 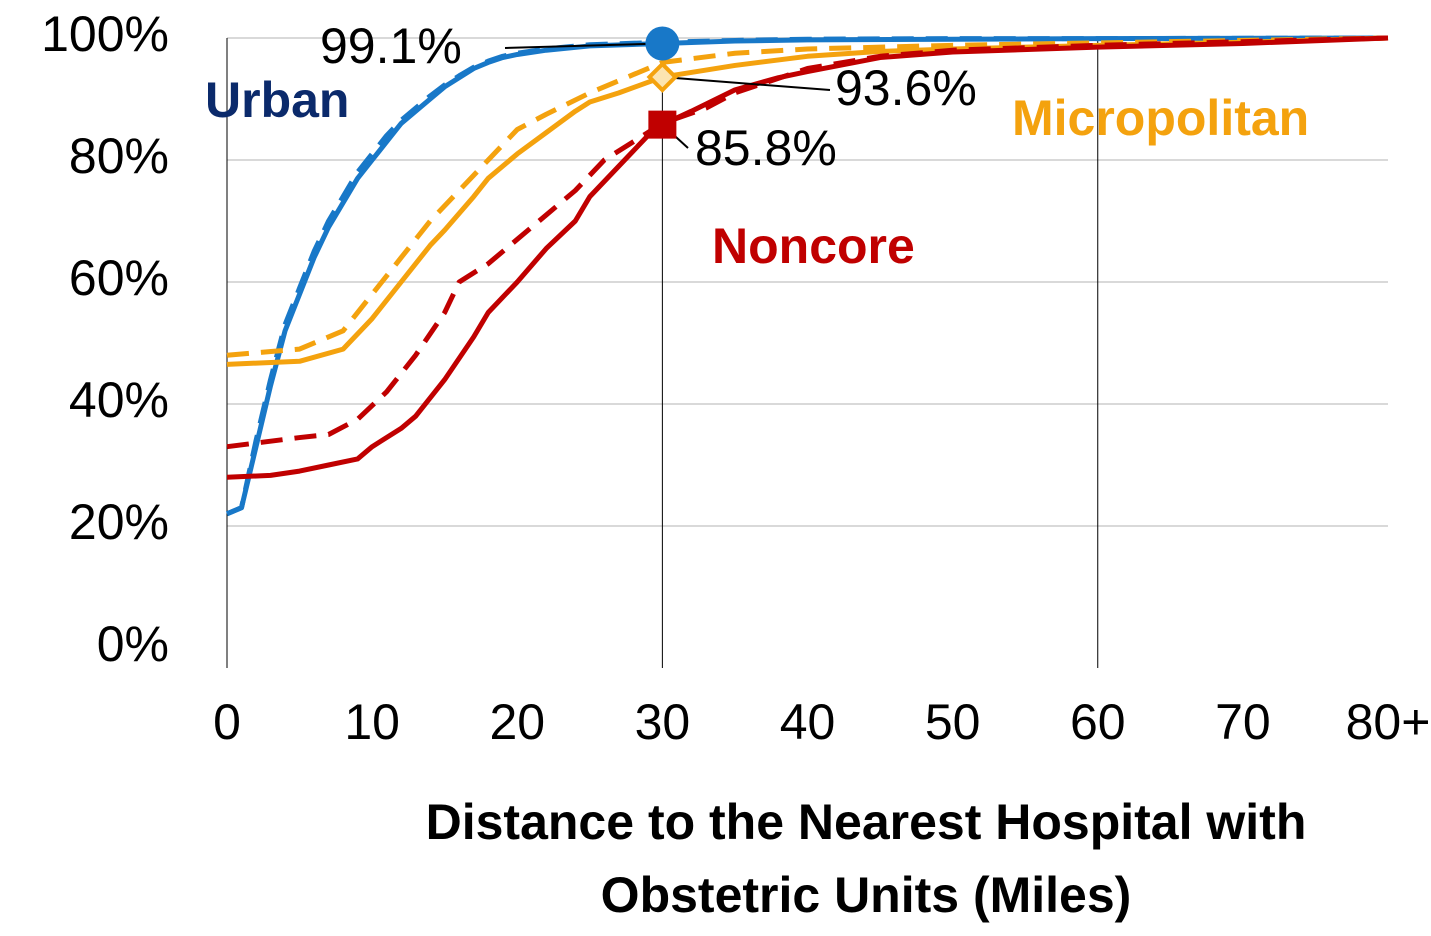 I want to click on y-tick-label: 0%, so click(x=133, y=644).